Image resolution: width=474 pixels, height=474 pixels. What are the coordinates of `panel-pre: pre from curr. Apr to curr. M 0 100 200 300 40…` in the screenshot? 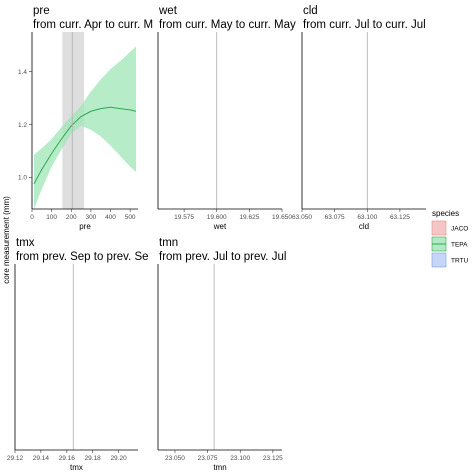 It's located at (85, 118).